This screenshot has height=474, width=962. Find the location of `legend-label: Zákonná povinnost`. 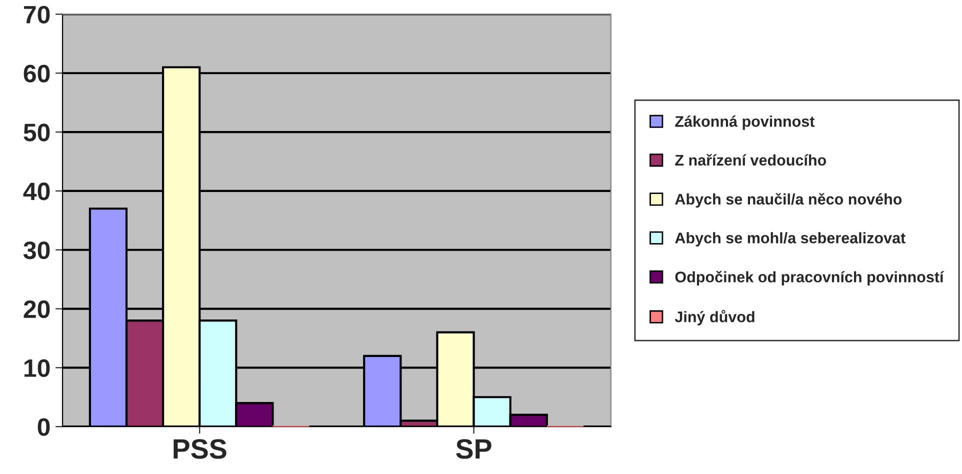

legend-label: Zákonná povinnost is located at coordinates (745, 122).